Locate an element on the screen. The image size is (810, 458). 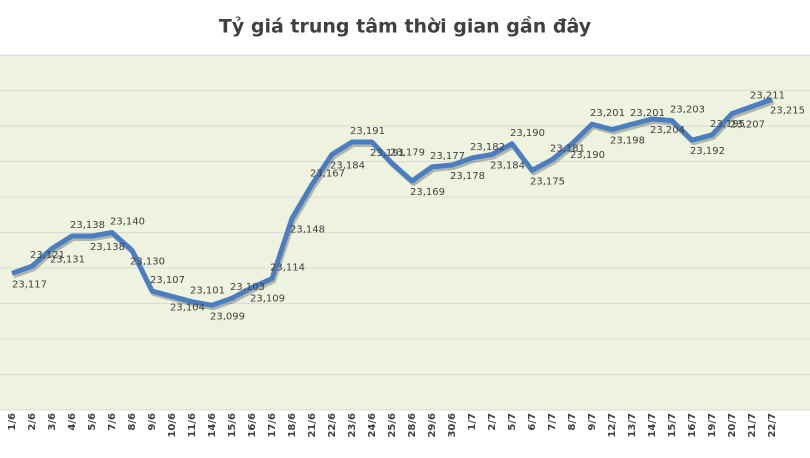
data-label: 23,107 is located at coordinates (167, 280).